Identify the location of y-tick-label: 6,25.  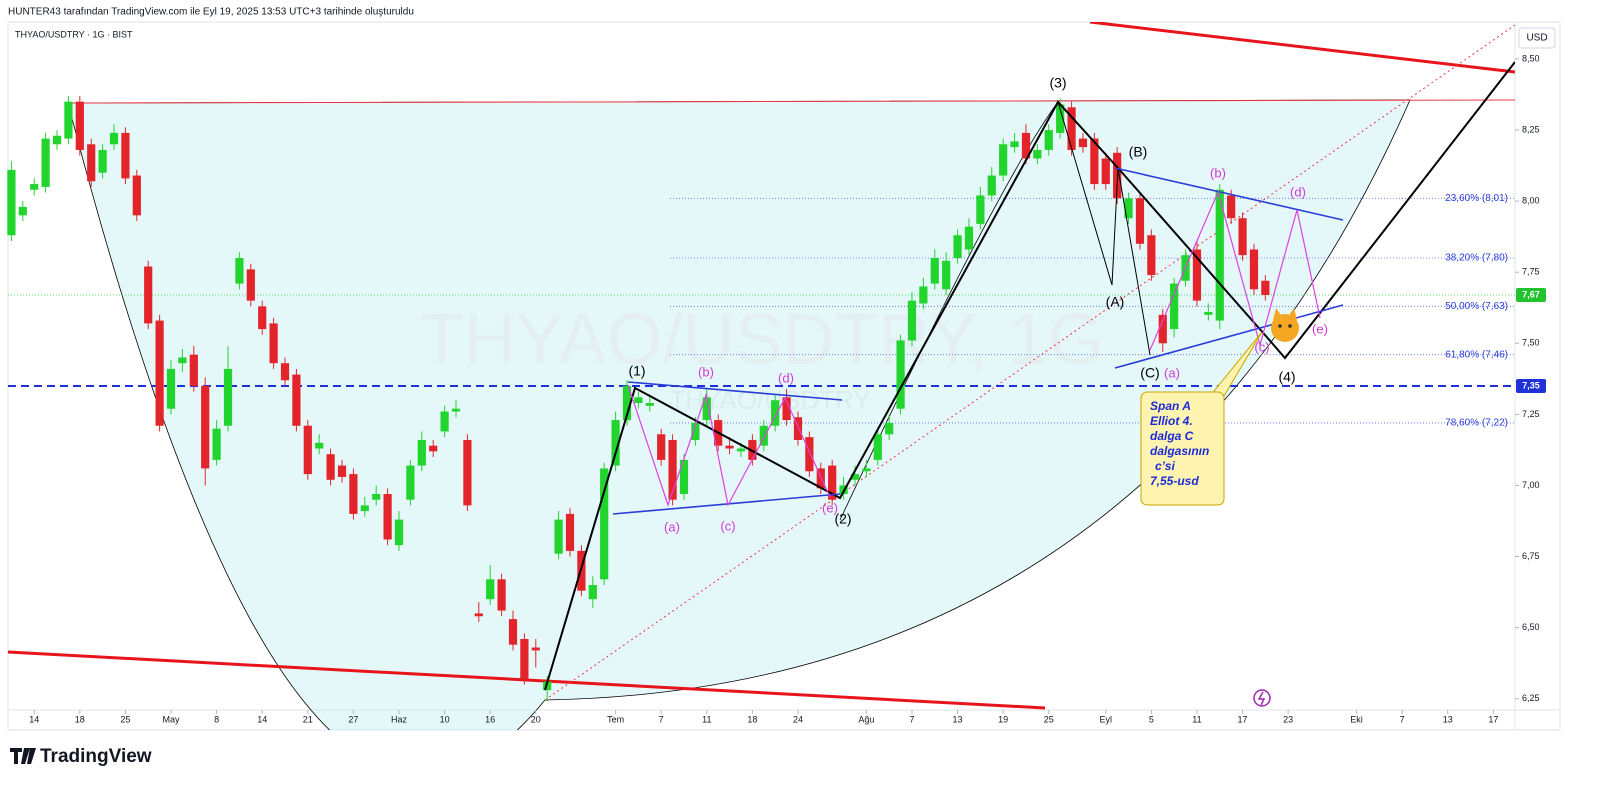
(1531, 698).